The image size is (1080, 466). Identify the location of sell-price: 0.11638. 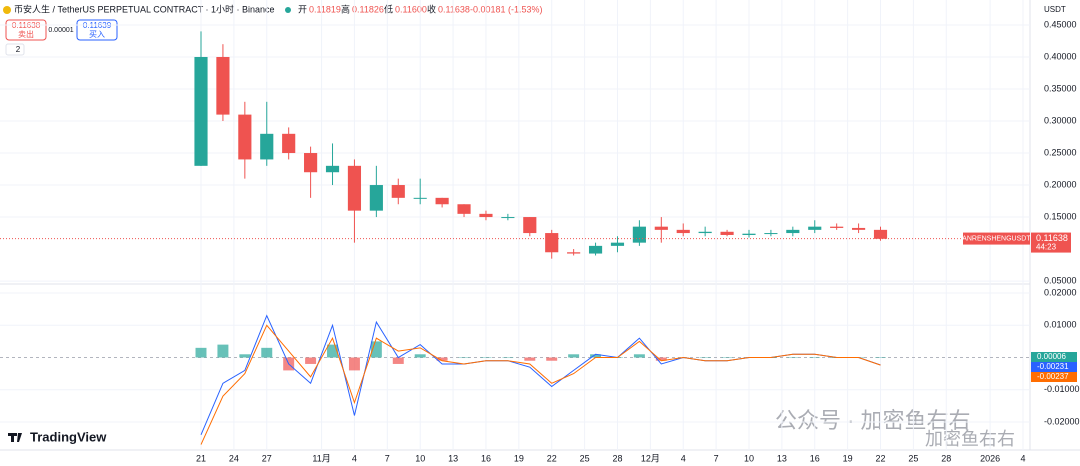
(26, 25).